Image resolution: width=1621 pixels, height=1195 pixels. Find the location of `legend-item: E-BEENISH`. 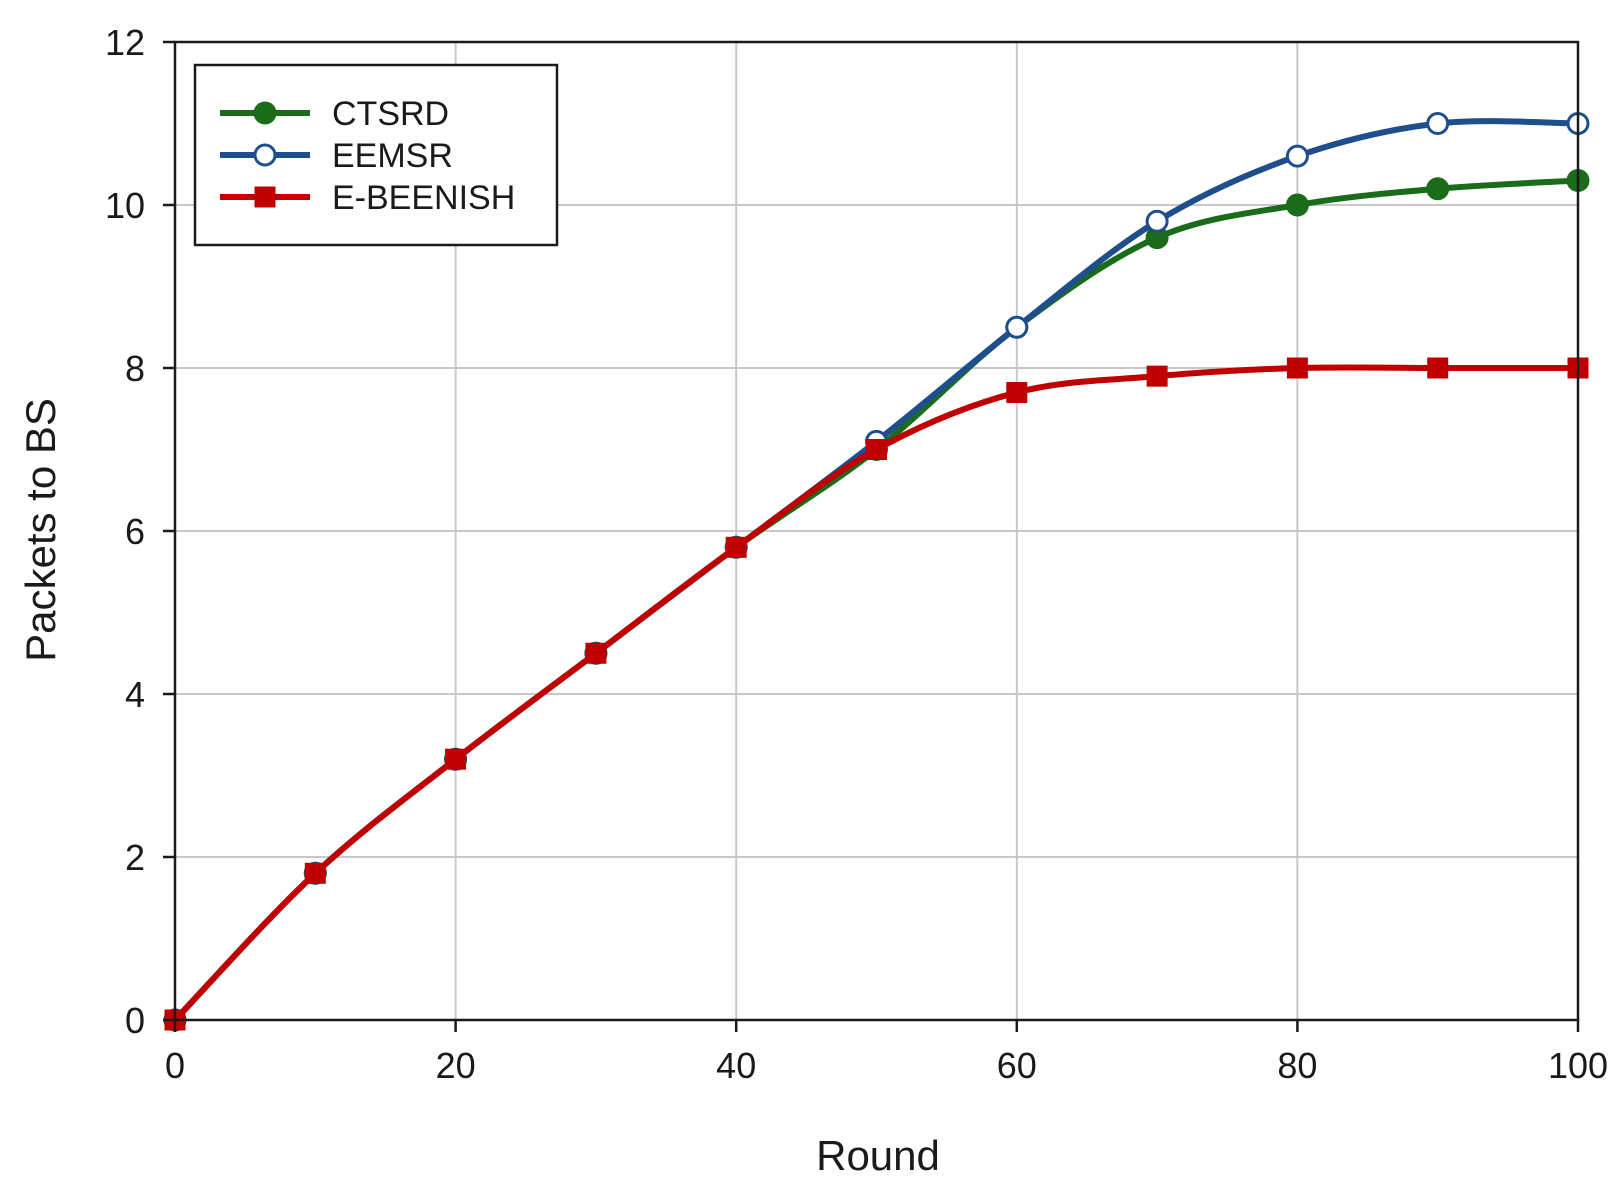

legend-item: E-BEENISH is located at coordinates (367, 198).